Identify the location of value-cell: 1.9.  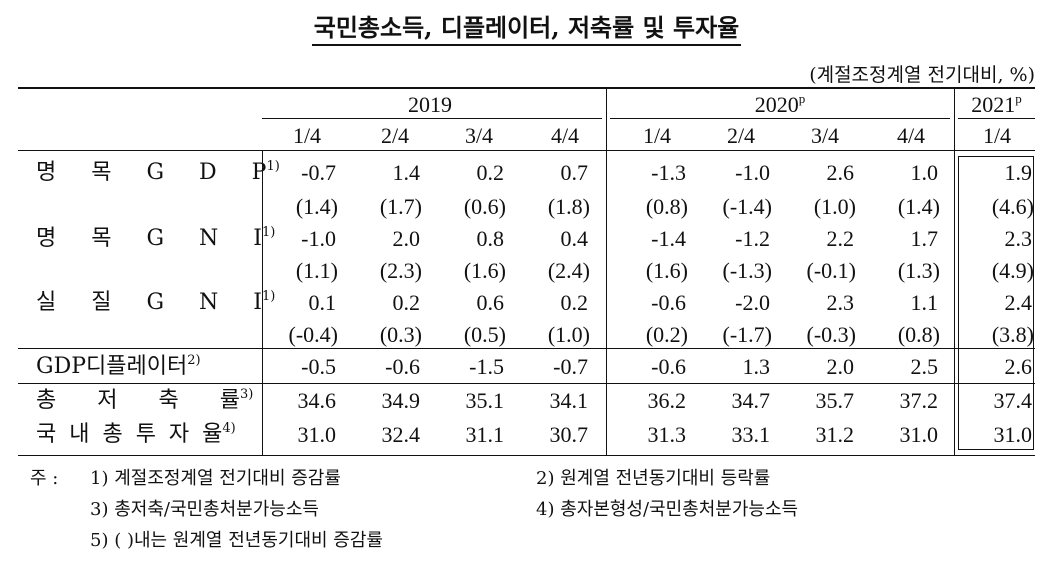
(1018, 172).